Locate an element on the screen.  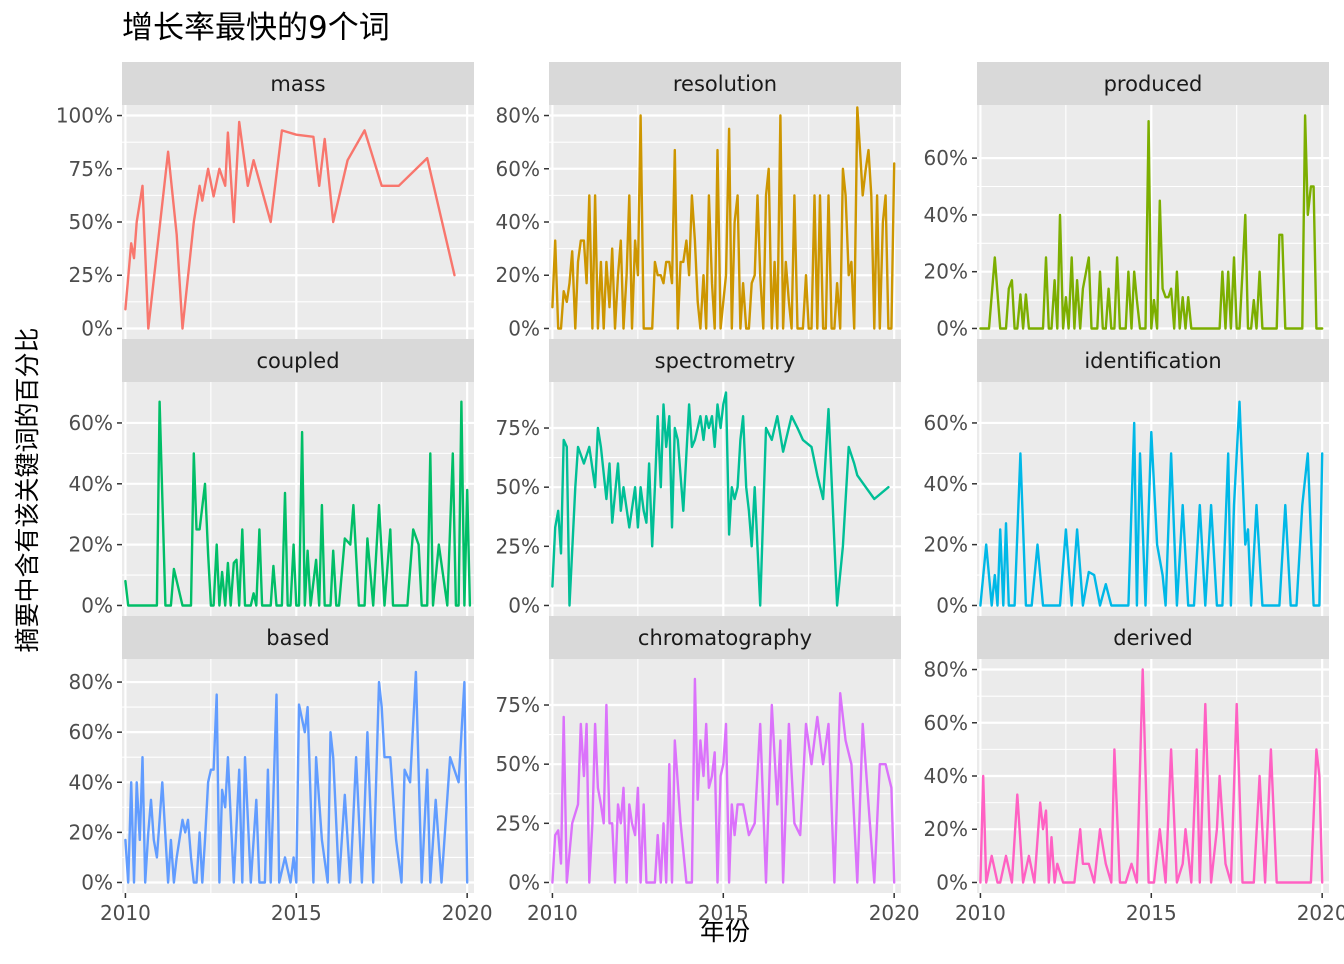
strip-label-derived: derived is located at coordinates (1152, 638).